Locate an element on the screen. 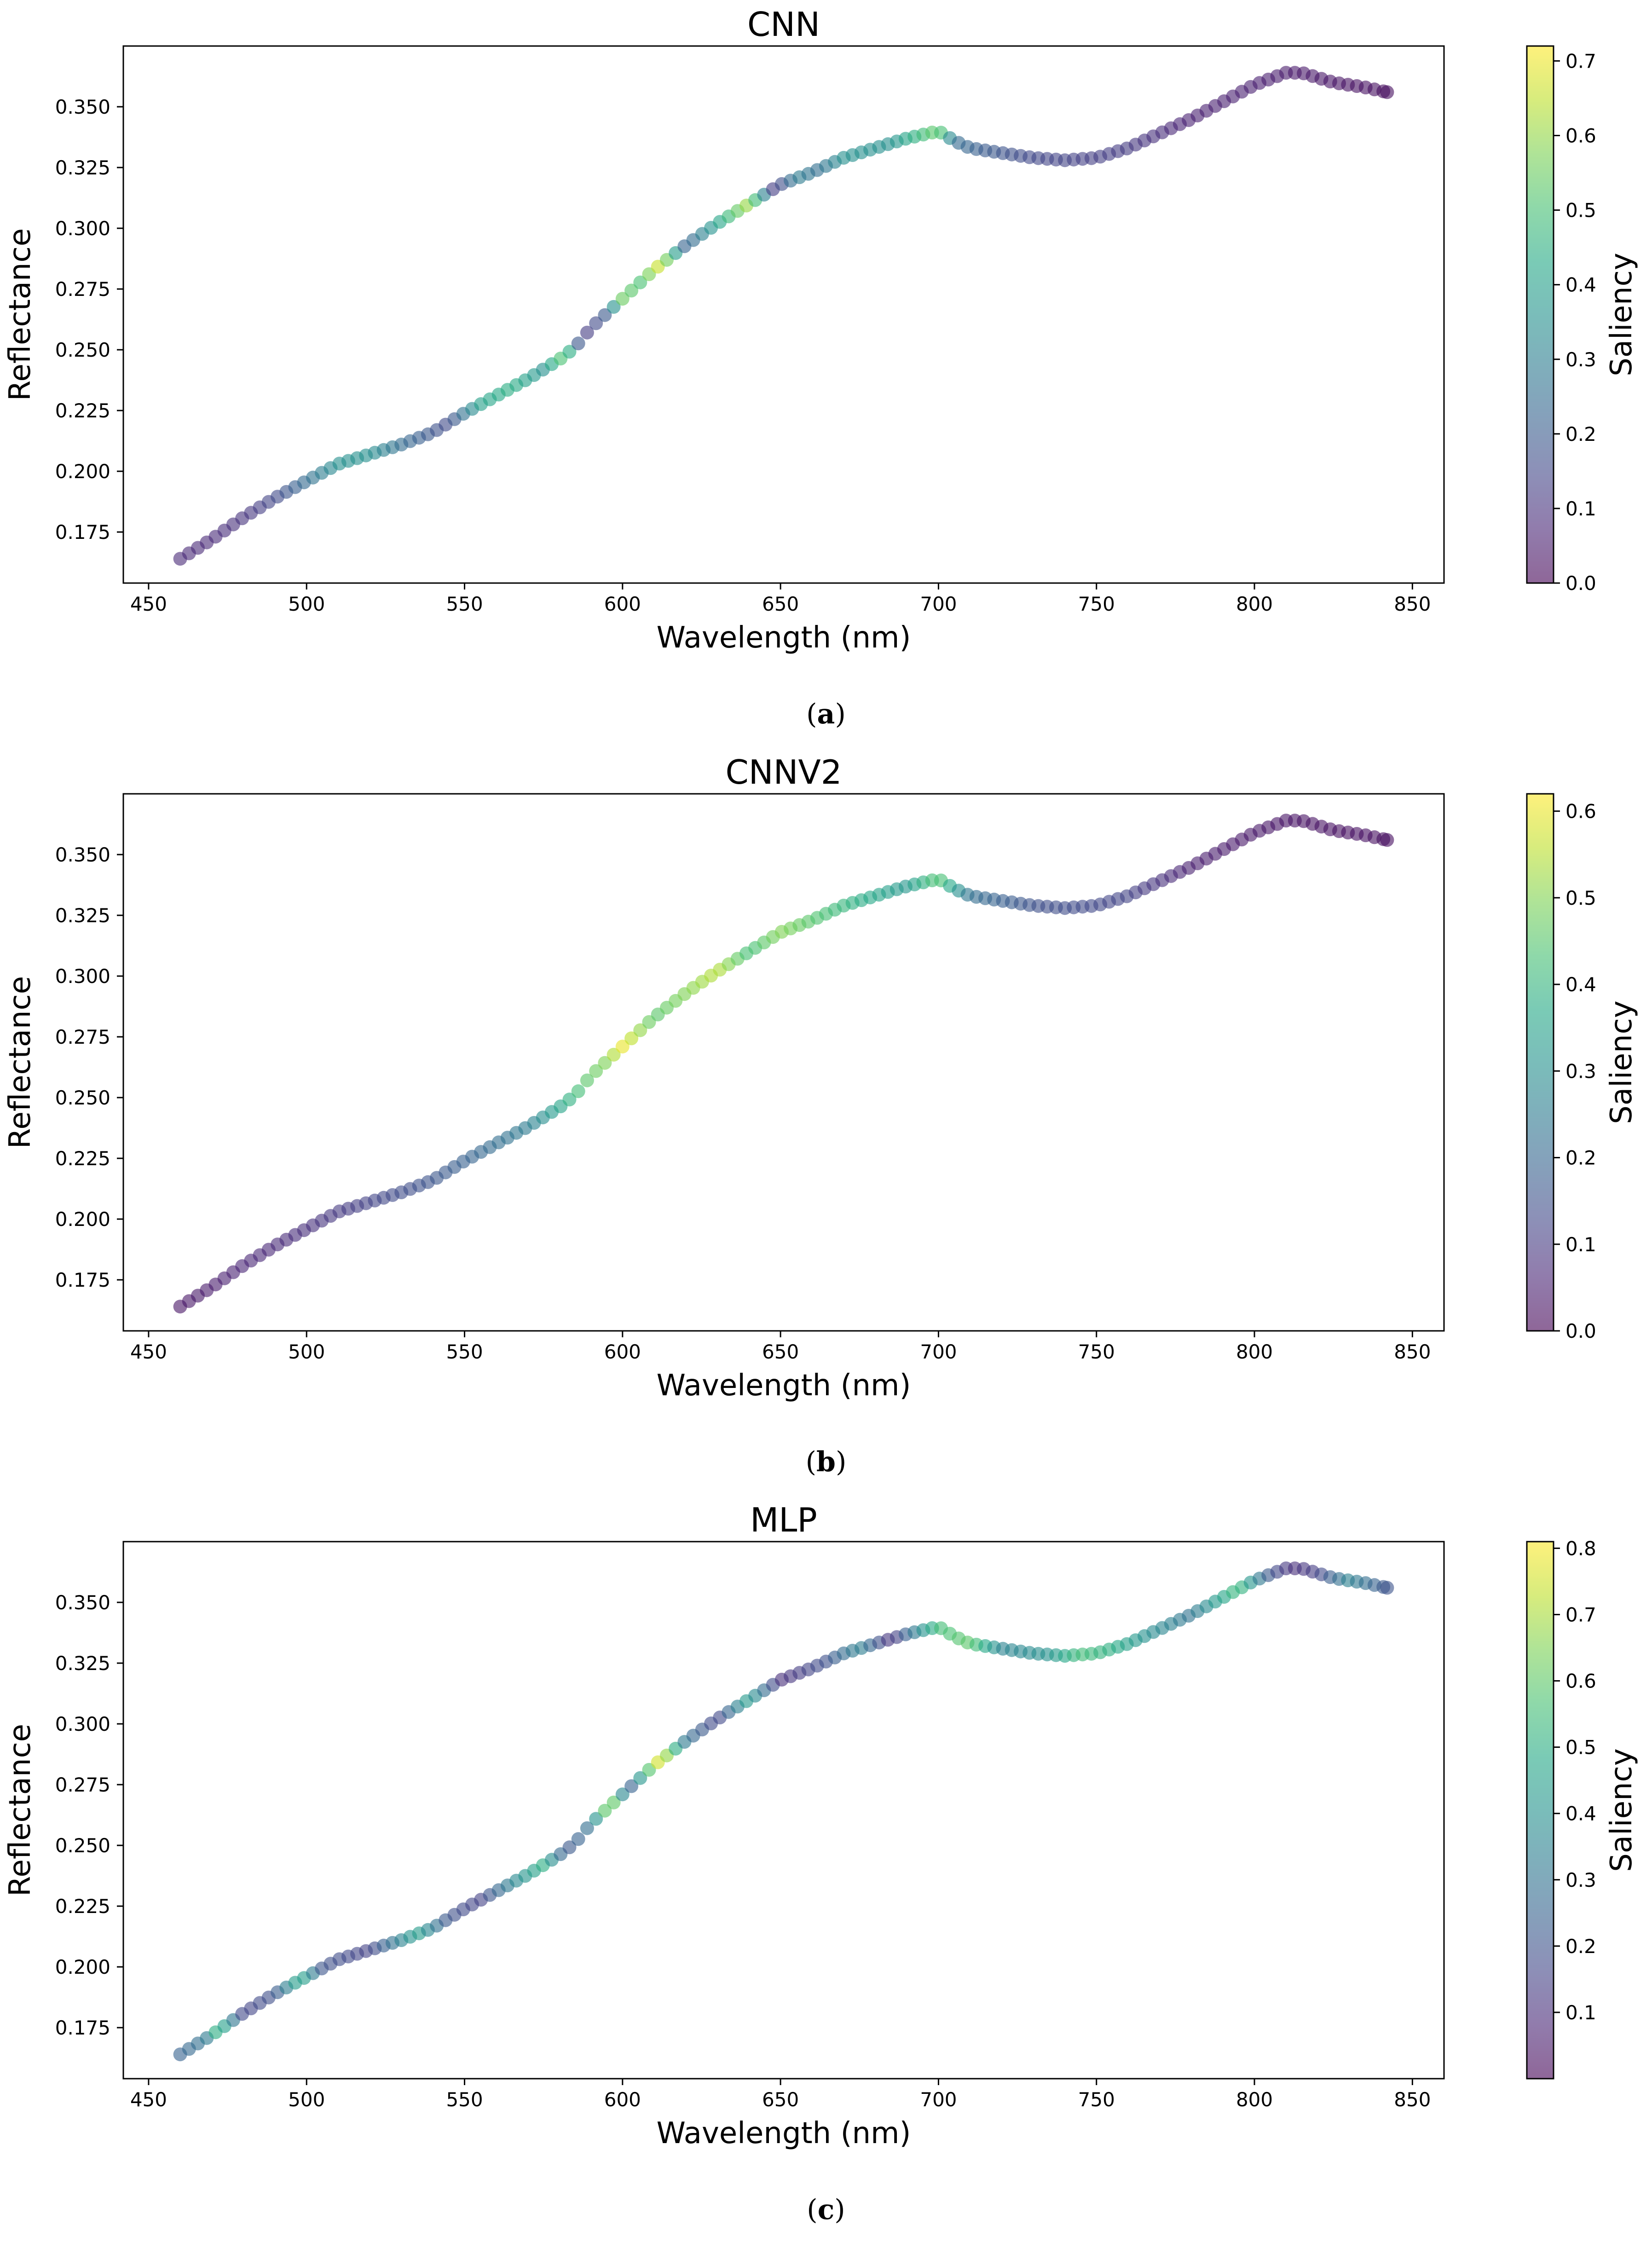  colorbar-tick-label: 0.0 is located at coordinates (1580, 1331).